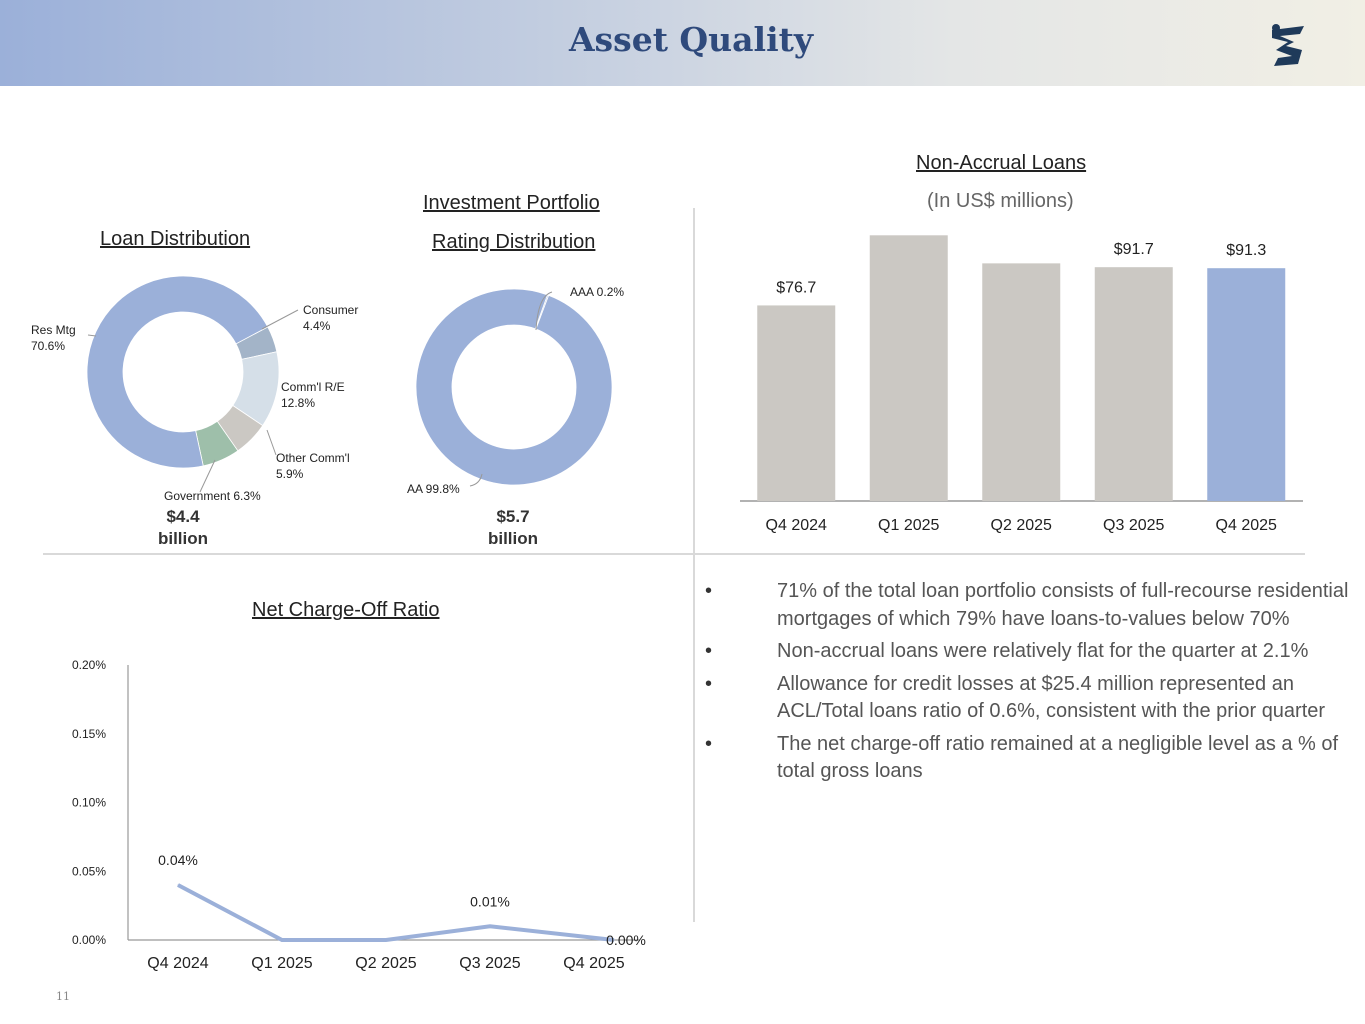 This screenshot has width=1365, height=1024. I want to click on investment-slice-aa, so click(514, 387).